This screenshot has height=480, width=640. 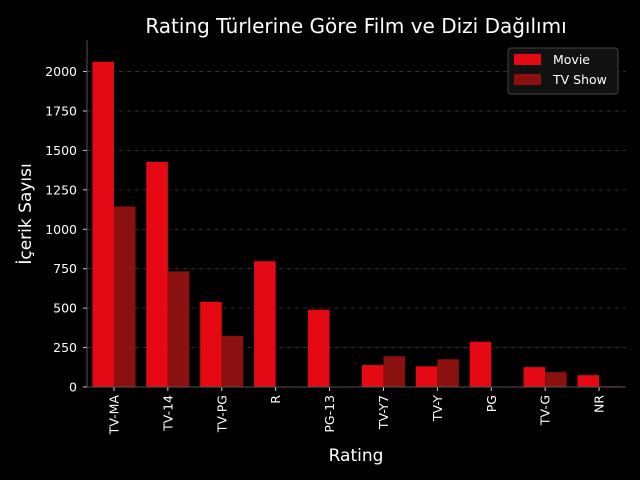 What do you see at coordinates (61, 150) in the screenshot?
I see `y-tick-label: 1500` at bounding box center [61, 150].